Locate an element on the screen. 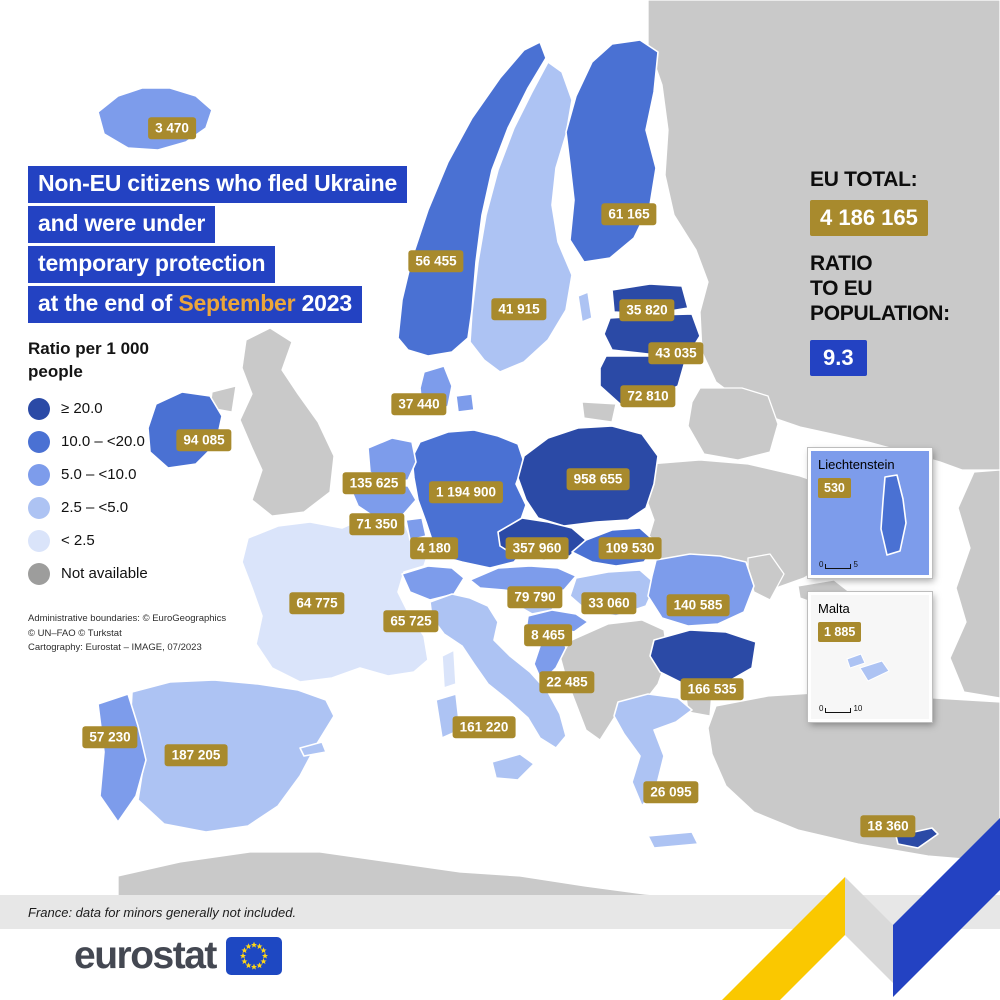  country-norway is located at coordinates (472, 199).